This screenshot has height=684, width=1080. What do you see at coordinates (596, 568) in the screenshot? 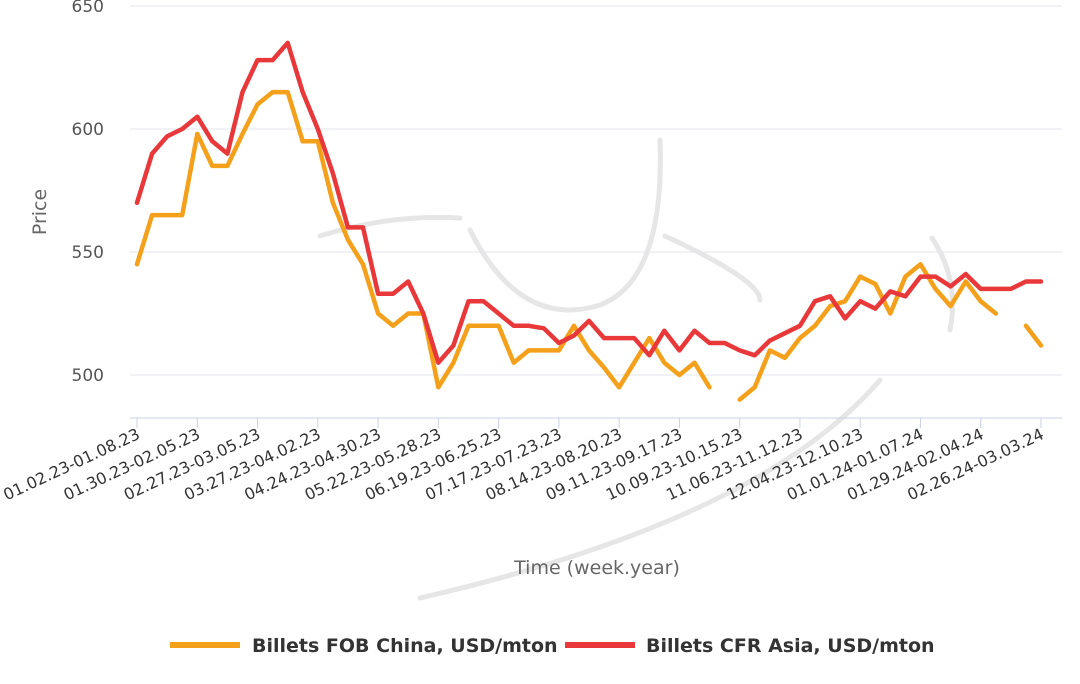
I see `x-axis-title: Time (week.year)` at bounding box center [596, 568].